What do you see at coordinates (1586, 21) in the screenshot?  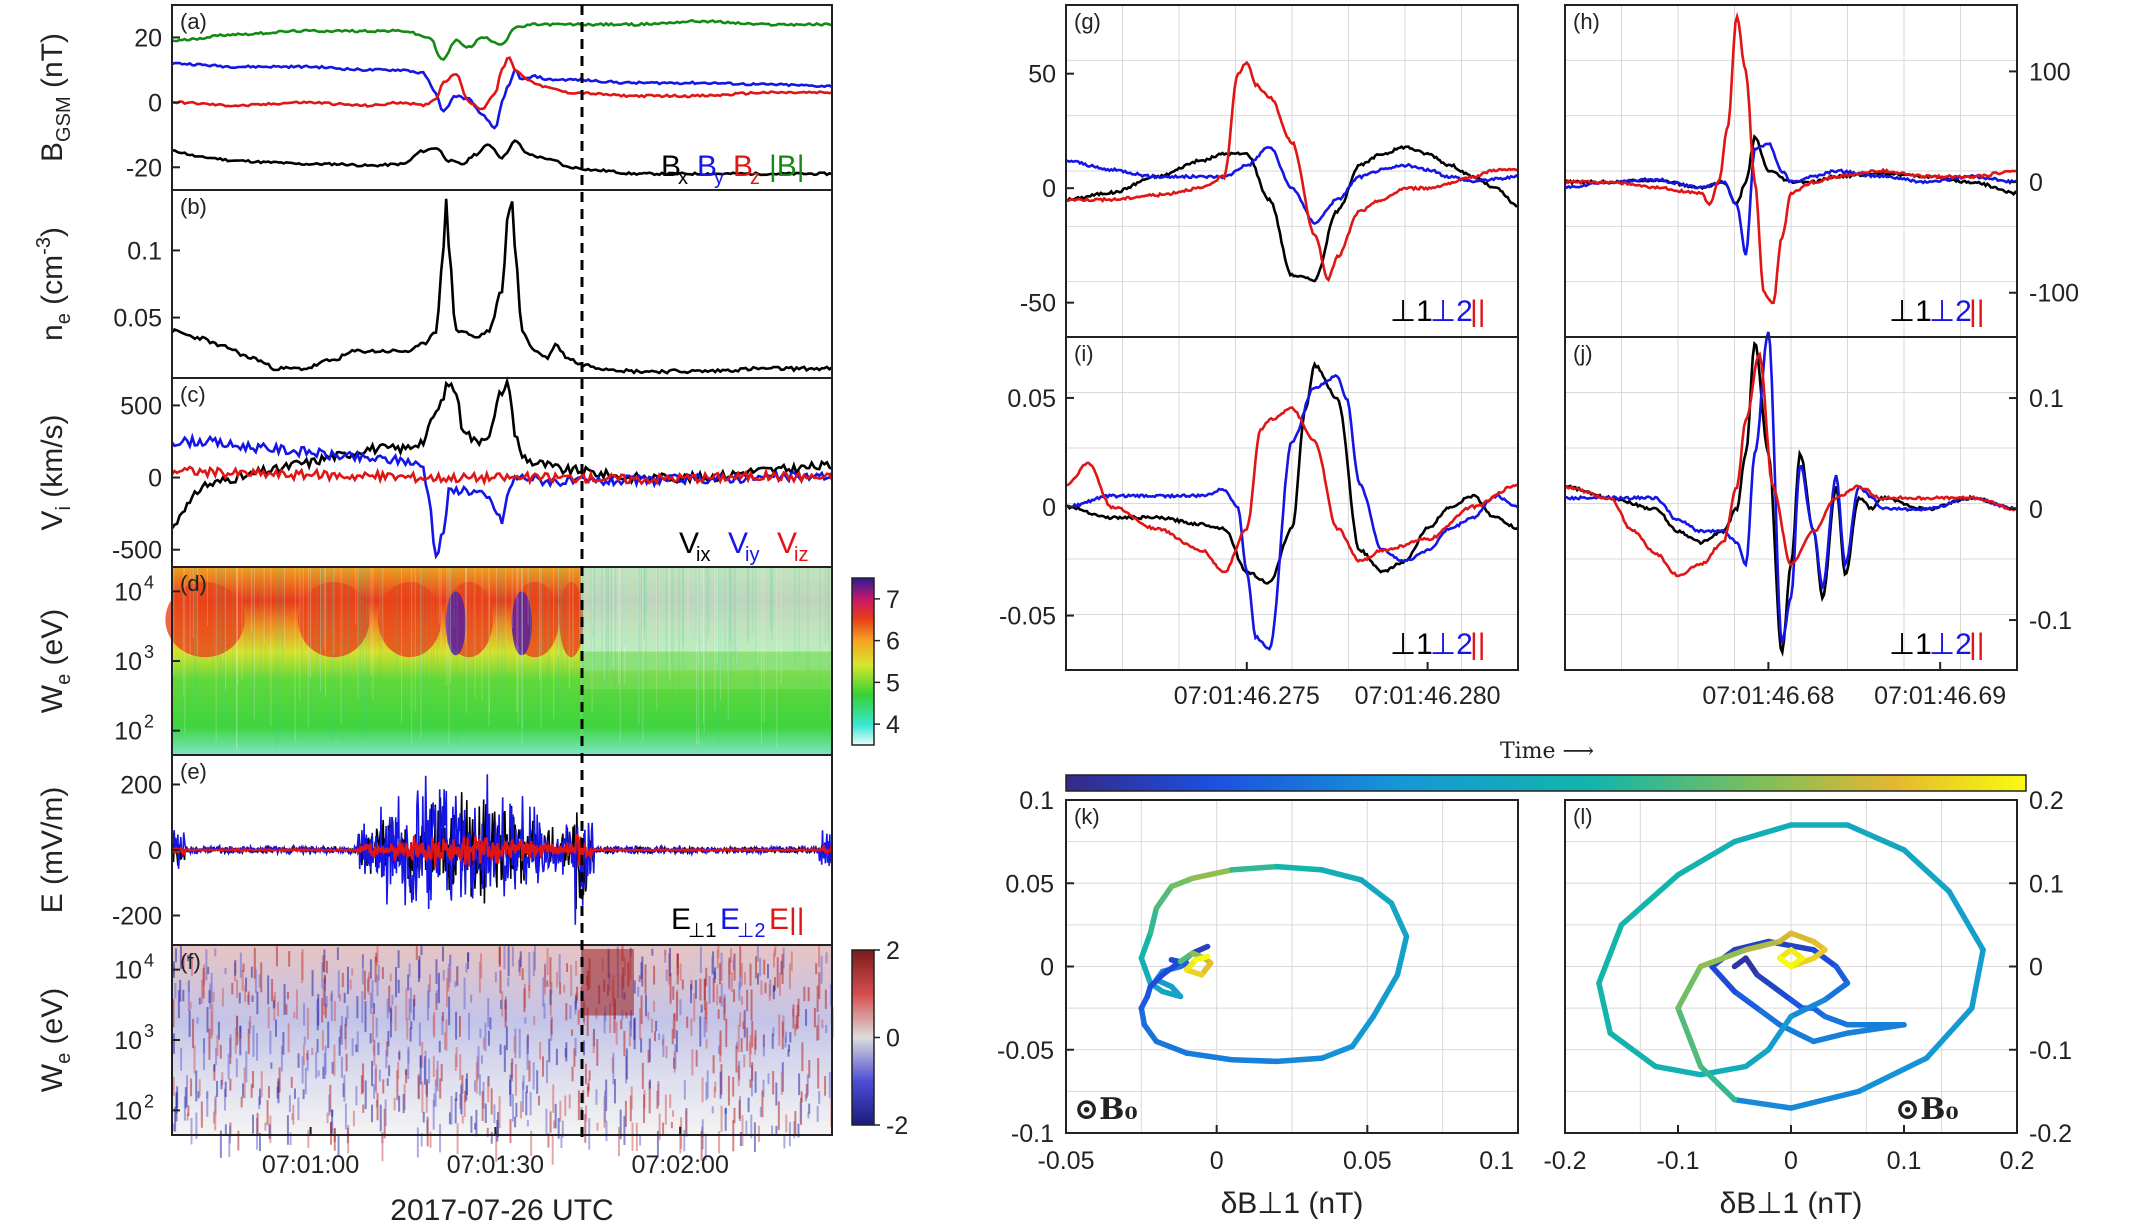 I see `panel-label: (h)` at bounding box center [1586, 21].